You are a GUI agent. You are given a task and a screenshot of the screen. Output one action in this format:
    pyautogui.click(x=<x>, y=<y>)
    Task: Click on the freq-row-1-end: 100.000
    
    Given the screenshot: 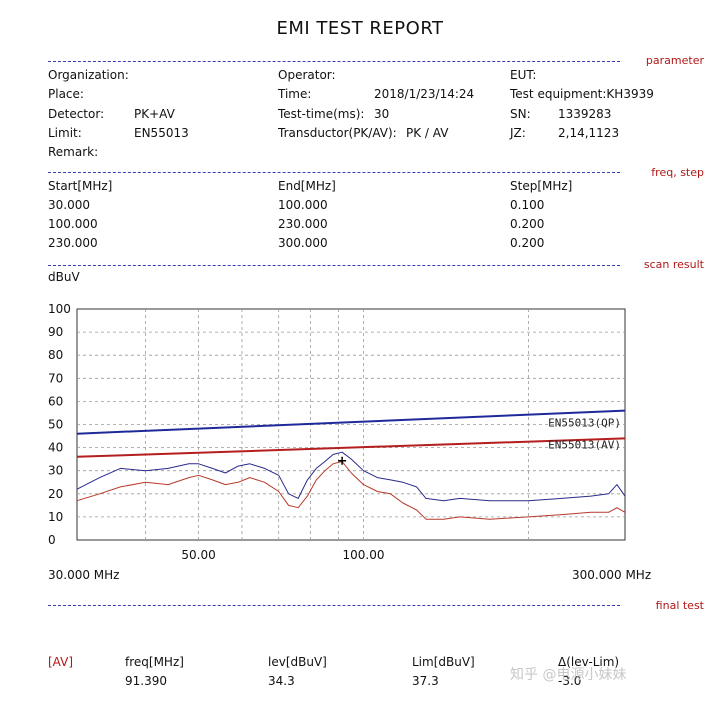 What is the action you would take?
    pyautogui.click(x=303, y=205)
    